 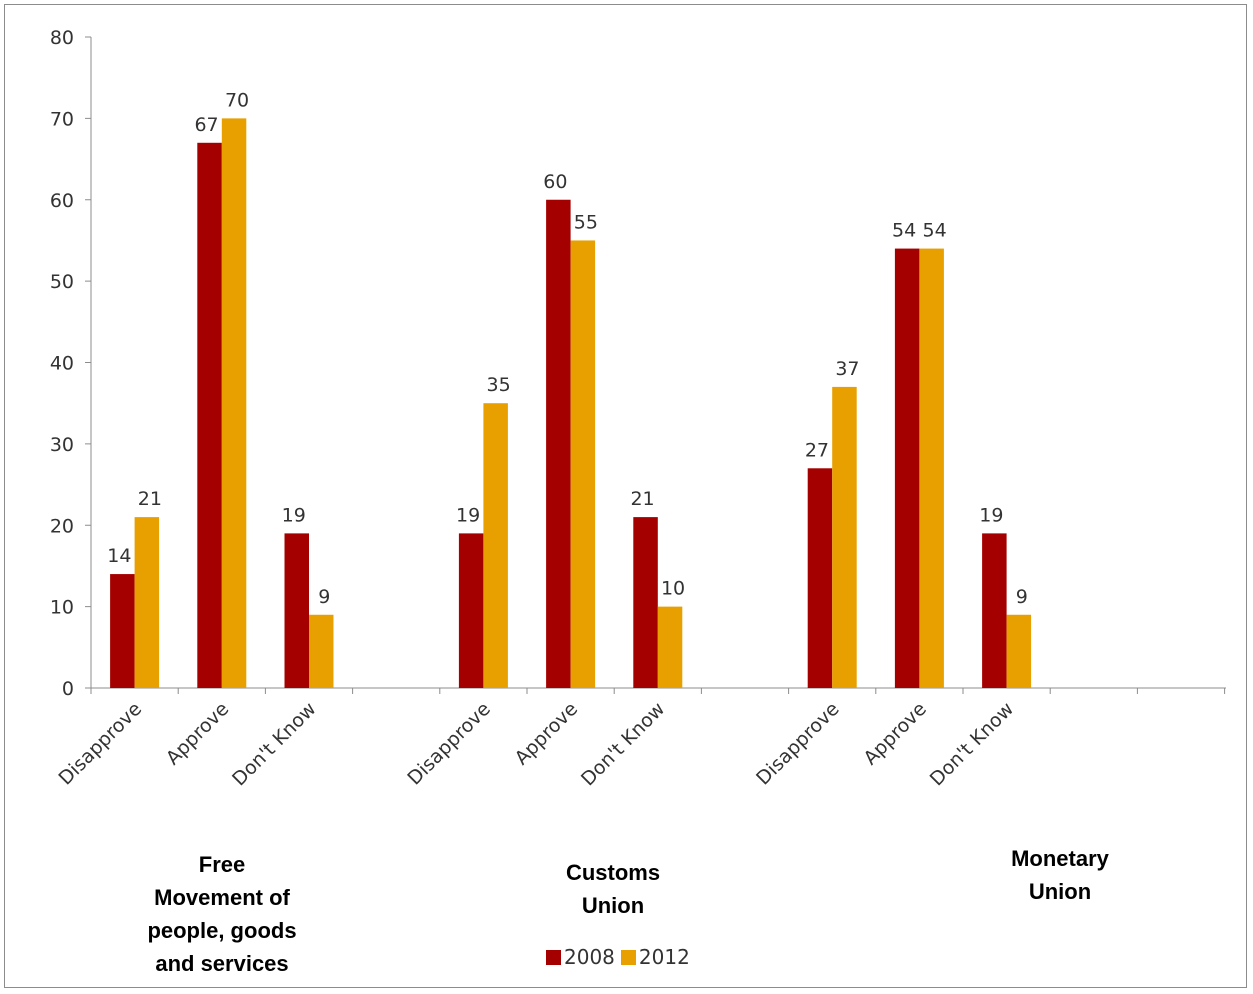 I want to click on y-tick-label: 60, so click(x=62, y=201).